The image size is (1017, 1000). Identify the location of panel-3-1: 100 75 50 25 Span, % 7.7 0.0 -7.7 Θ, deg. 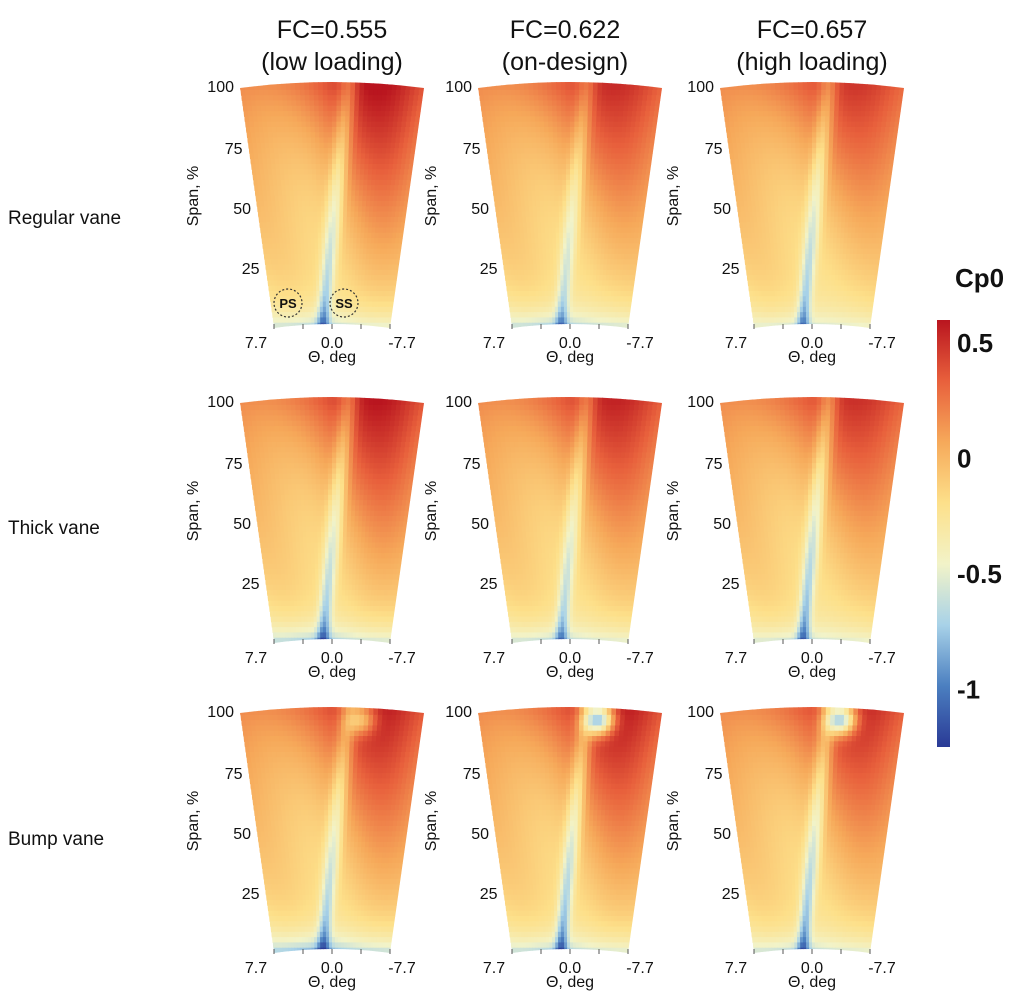
(304, 847).